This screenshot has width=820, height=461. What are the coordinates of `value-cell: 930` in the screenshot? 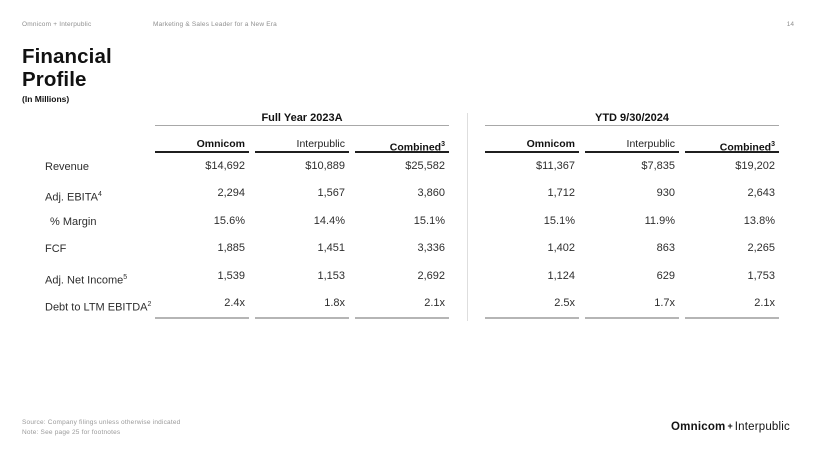 It's located at (665, 193).